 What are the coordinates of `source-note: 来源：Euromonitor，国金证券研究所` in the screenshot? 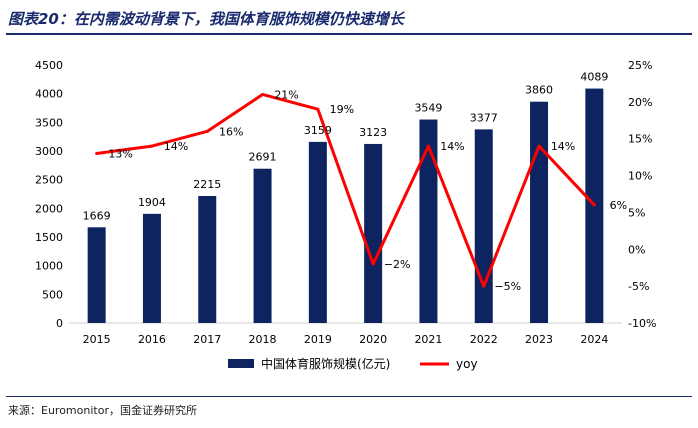 It's located at (102, 410).